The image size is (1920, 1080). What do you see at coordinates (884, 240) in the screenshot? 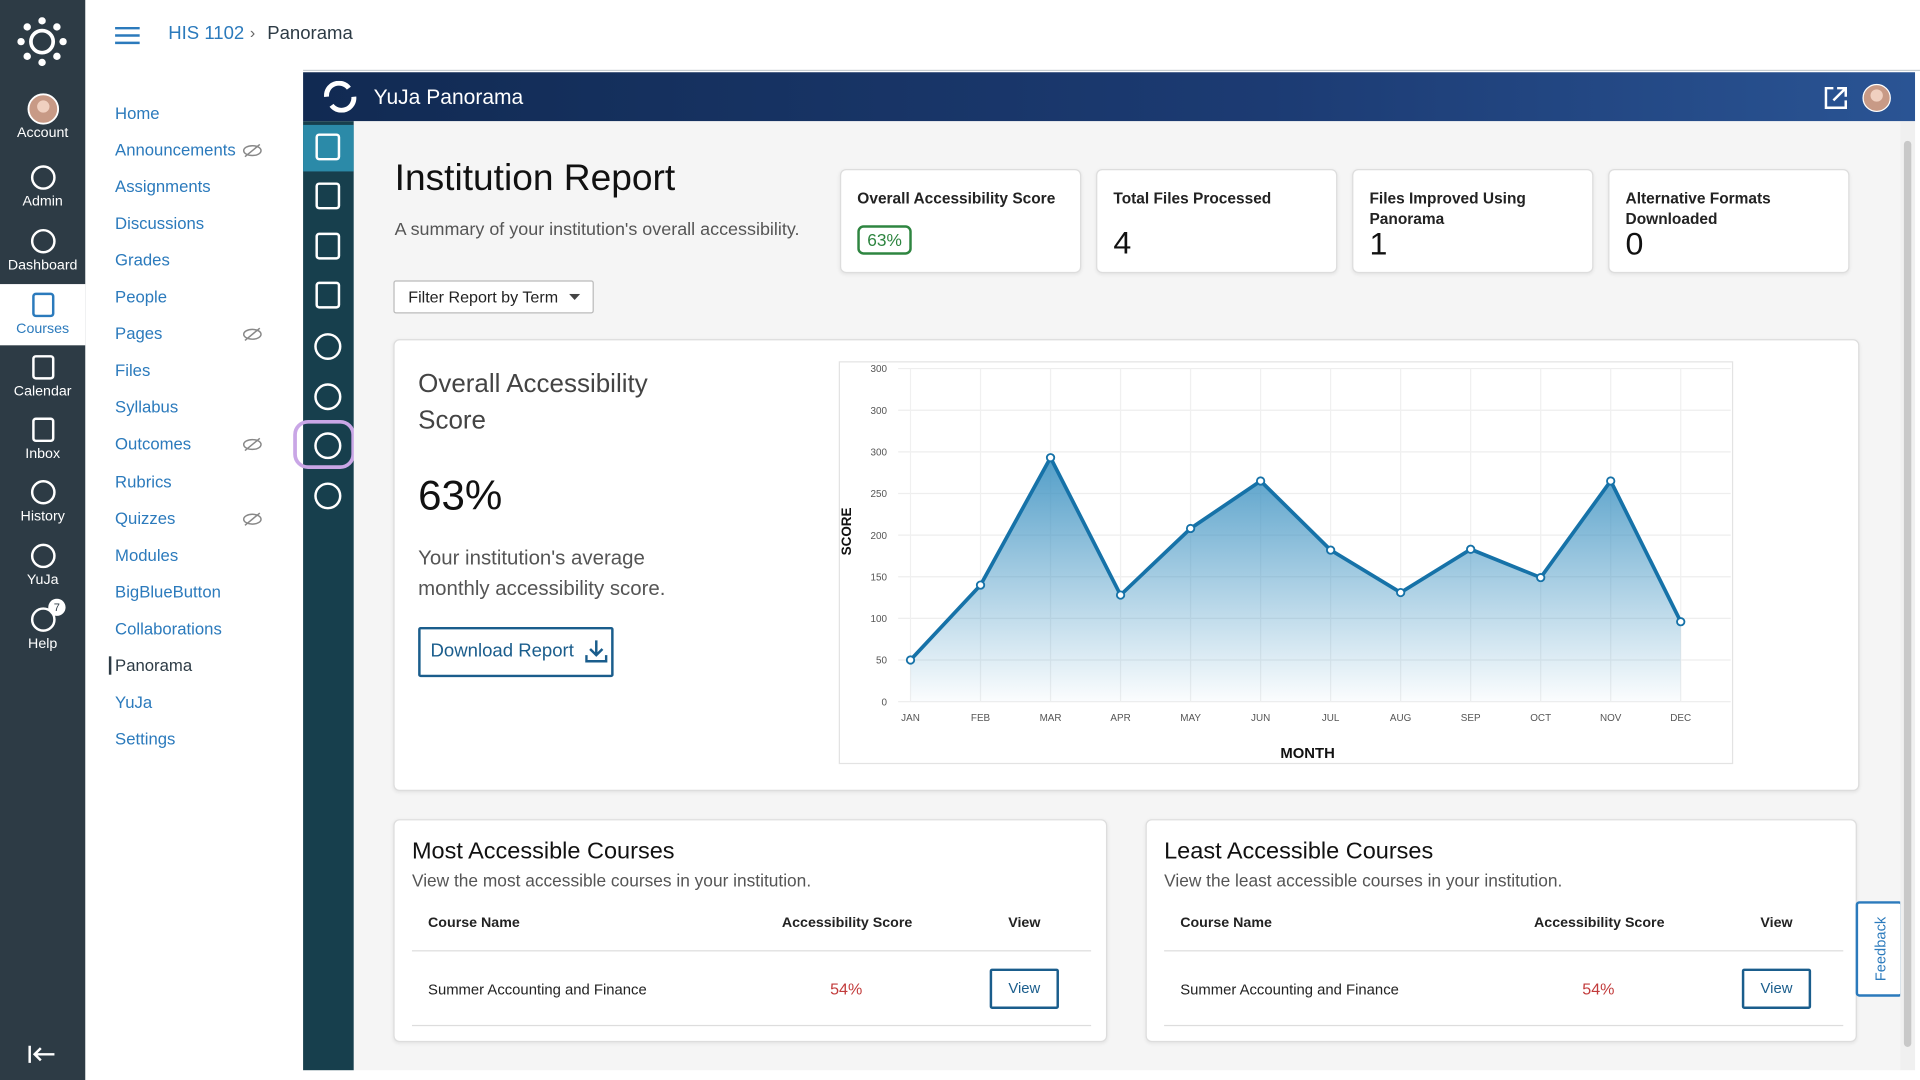
I see `card-badge: 63%` at bounding box center [884, 240].